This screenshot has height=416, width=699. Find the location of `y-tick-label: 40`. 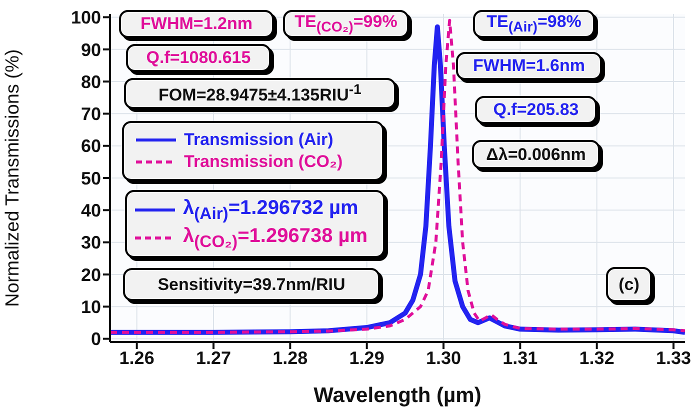

y-tick-label: 40 is located at coordinates (90, 210).